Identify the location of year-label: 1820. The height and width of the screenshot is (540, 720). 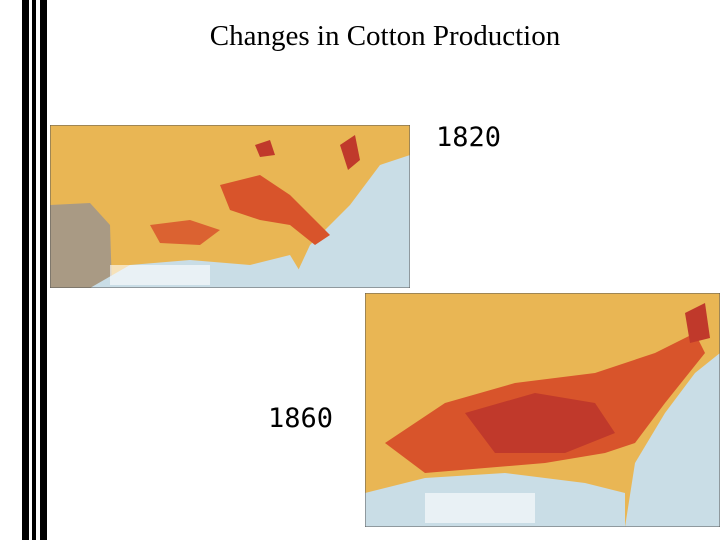
(469, 137).